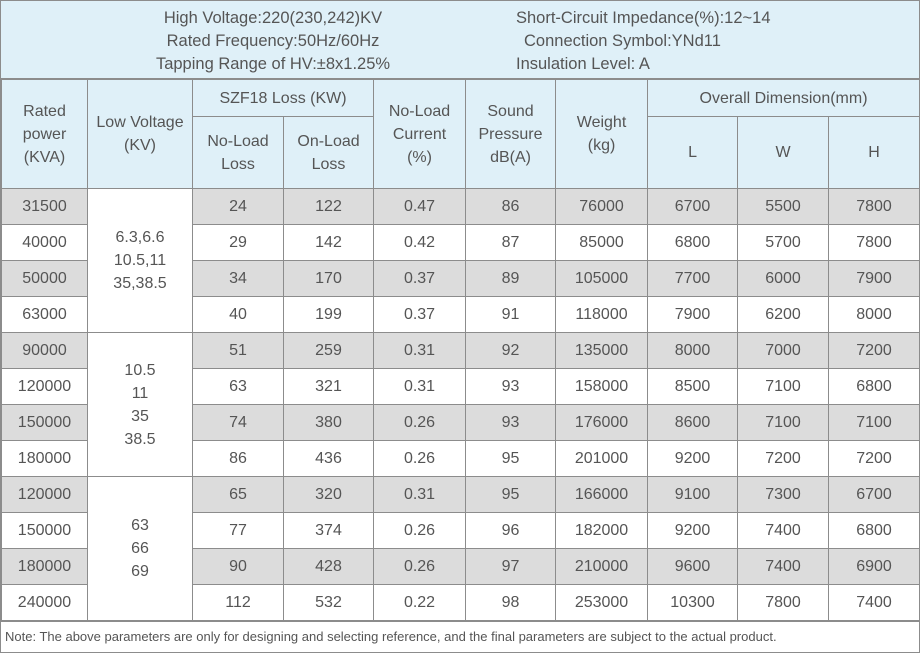 Image resolution: width=920 pixels, height=653 pixels. What do you see at coordinates (328, 278) in the screenshot?
I see `cell-on-load-loss: 170` at bounding box center [328, 278].